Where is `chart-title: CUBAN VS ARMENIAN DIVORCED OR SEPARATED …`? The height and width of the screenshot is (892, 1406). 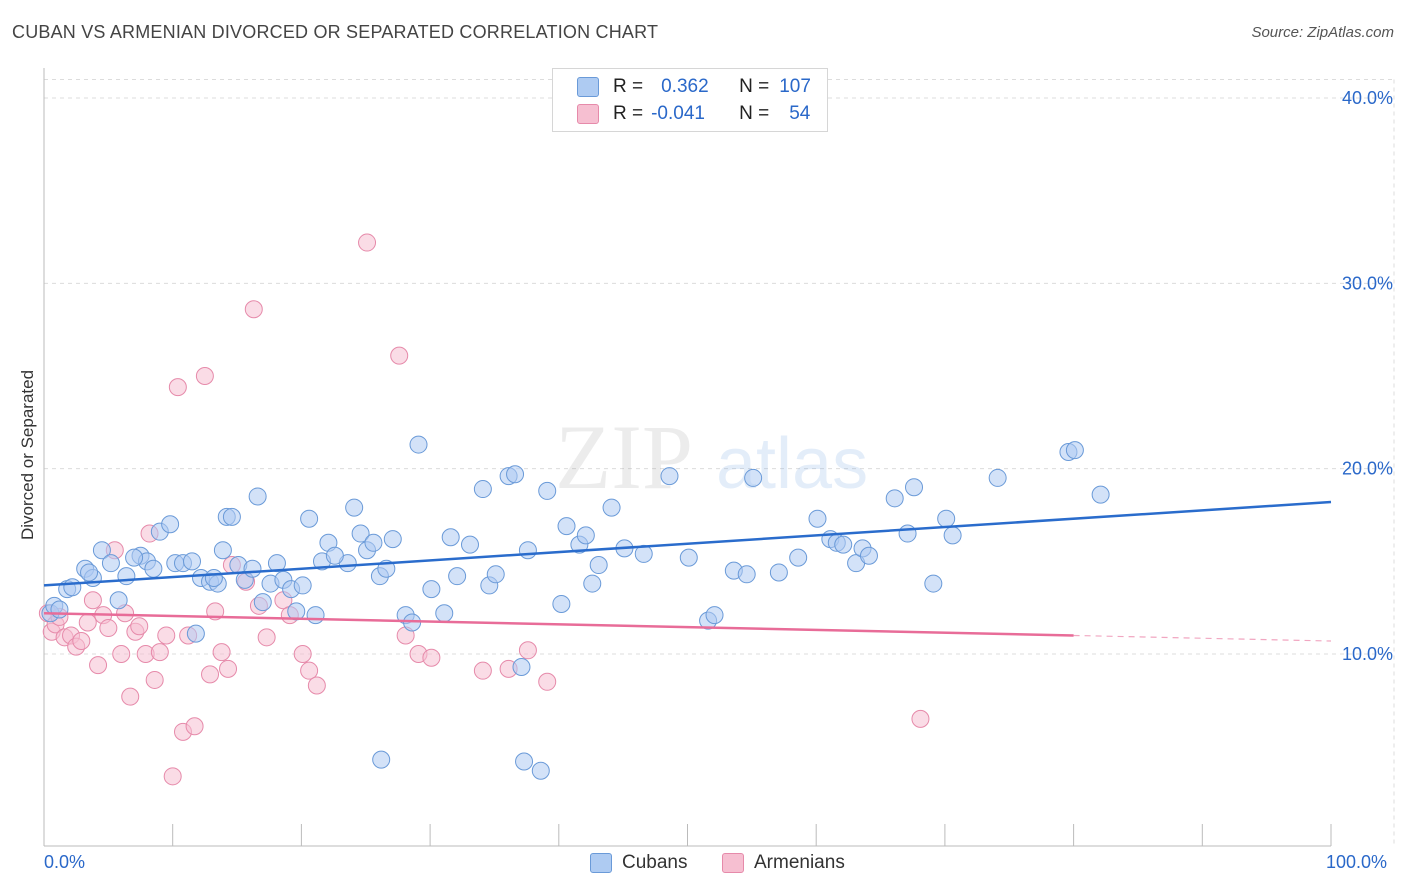 chart-title: CUBAN VS ARMENIAN DIVORCED OR SEPARATED … is located at coordinates (335, 32).